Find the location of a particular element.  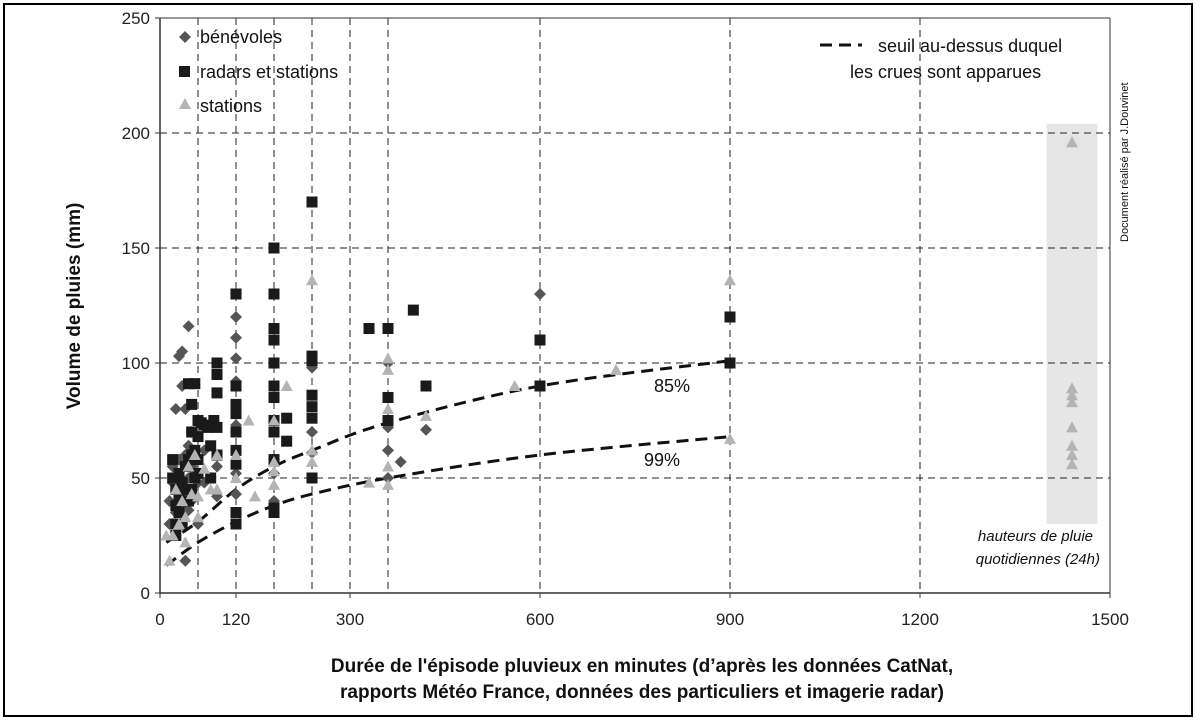

x-tick-label: 0 is located at coordinates (159, 619).